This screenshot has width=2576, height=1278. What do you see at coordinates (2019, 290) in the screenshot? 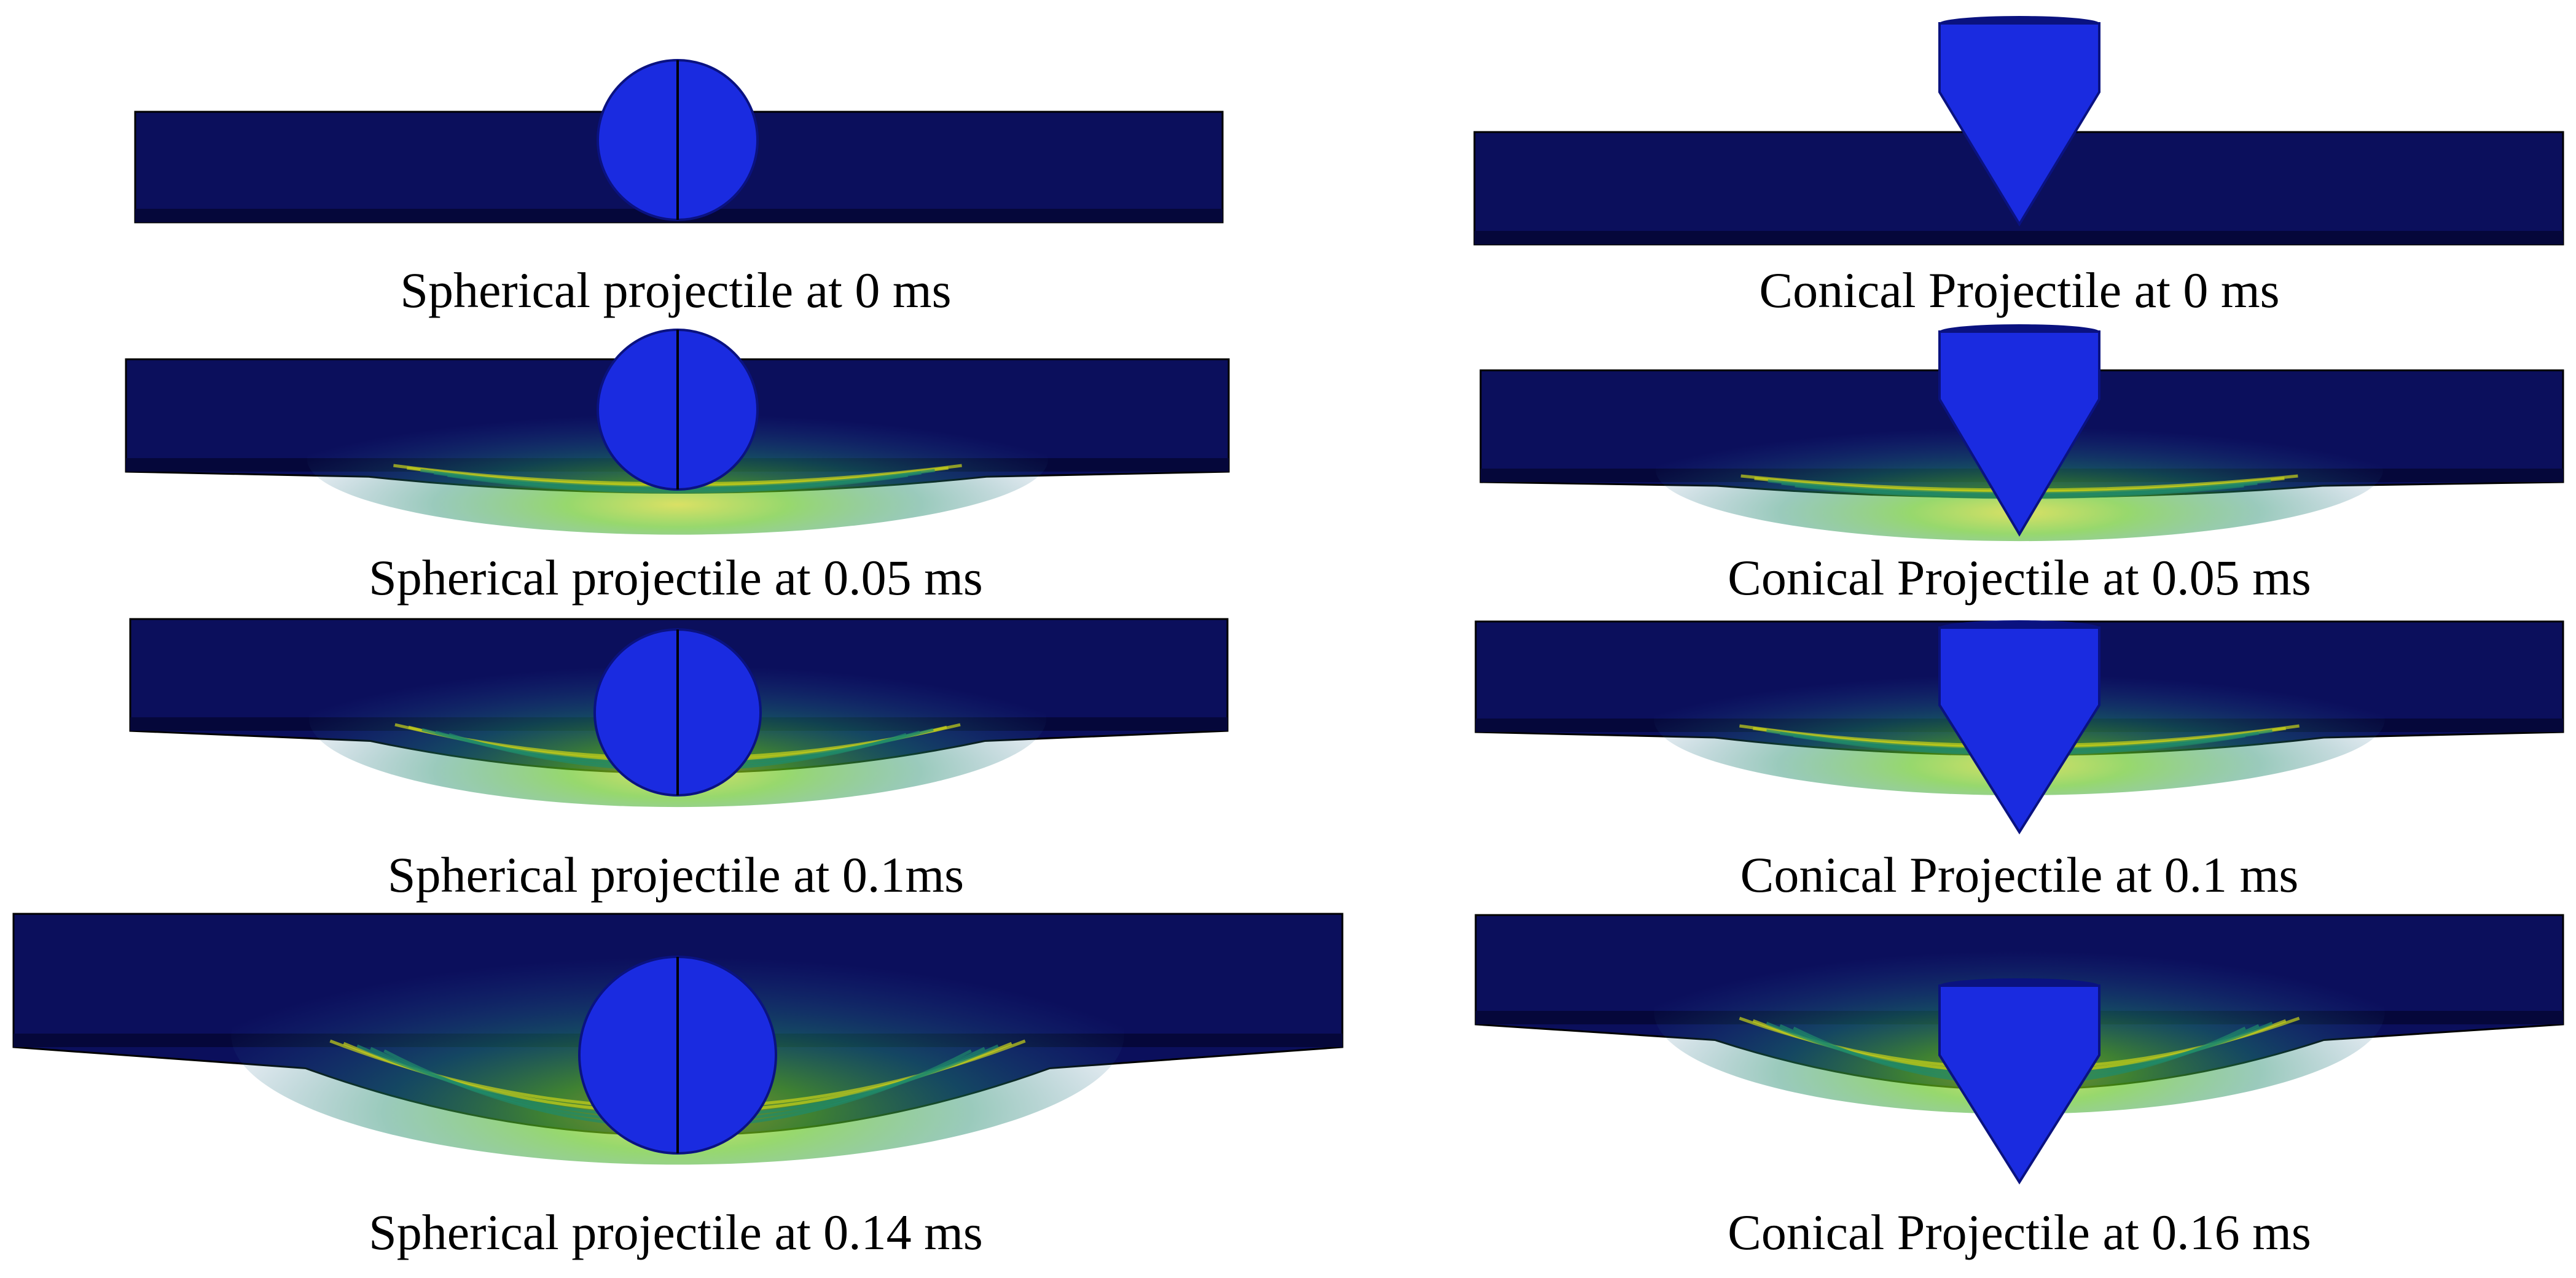
I see `caption-conical-0: Conical Projectile at 0 ms` at bounding box center [2019, 290].